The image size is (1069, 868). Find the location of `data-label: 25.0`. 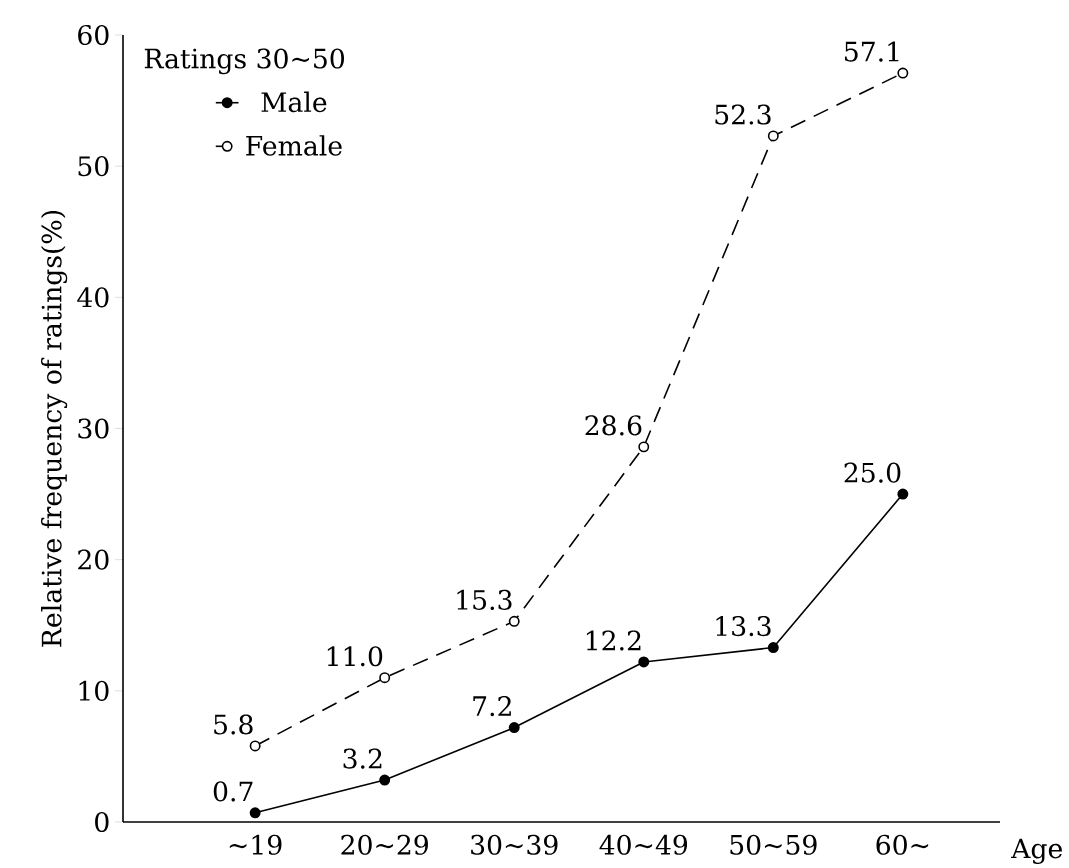

data-label: 25.0 is located at coordinates (872, 472).